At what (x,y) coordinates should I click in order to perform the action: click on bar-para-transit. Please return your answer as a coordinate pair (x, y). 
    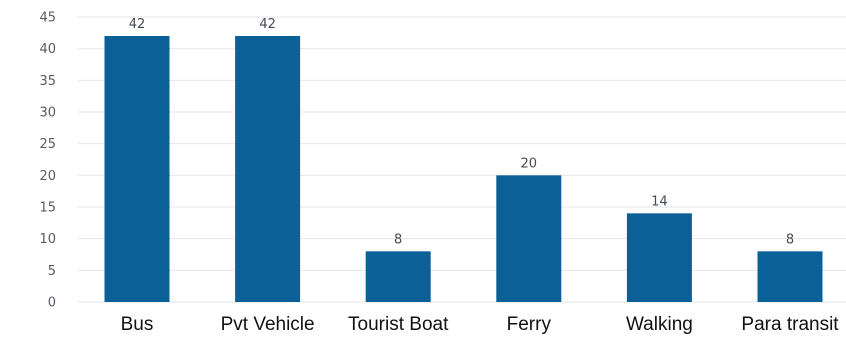
    Looking at the image, I should click on (790, 276).